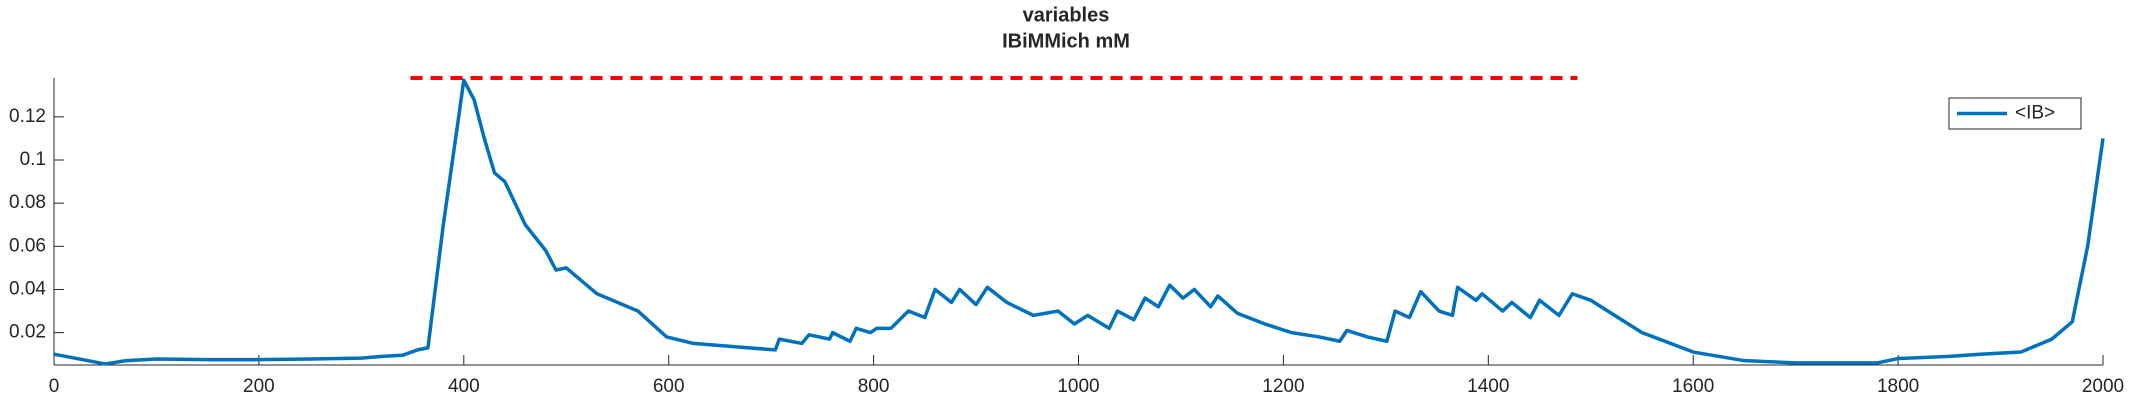  I want to click on x-tick-label: 800, so click(874, 386).